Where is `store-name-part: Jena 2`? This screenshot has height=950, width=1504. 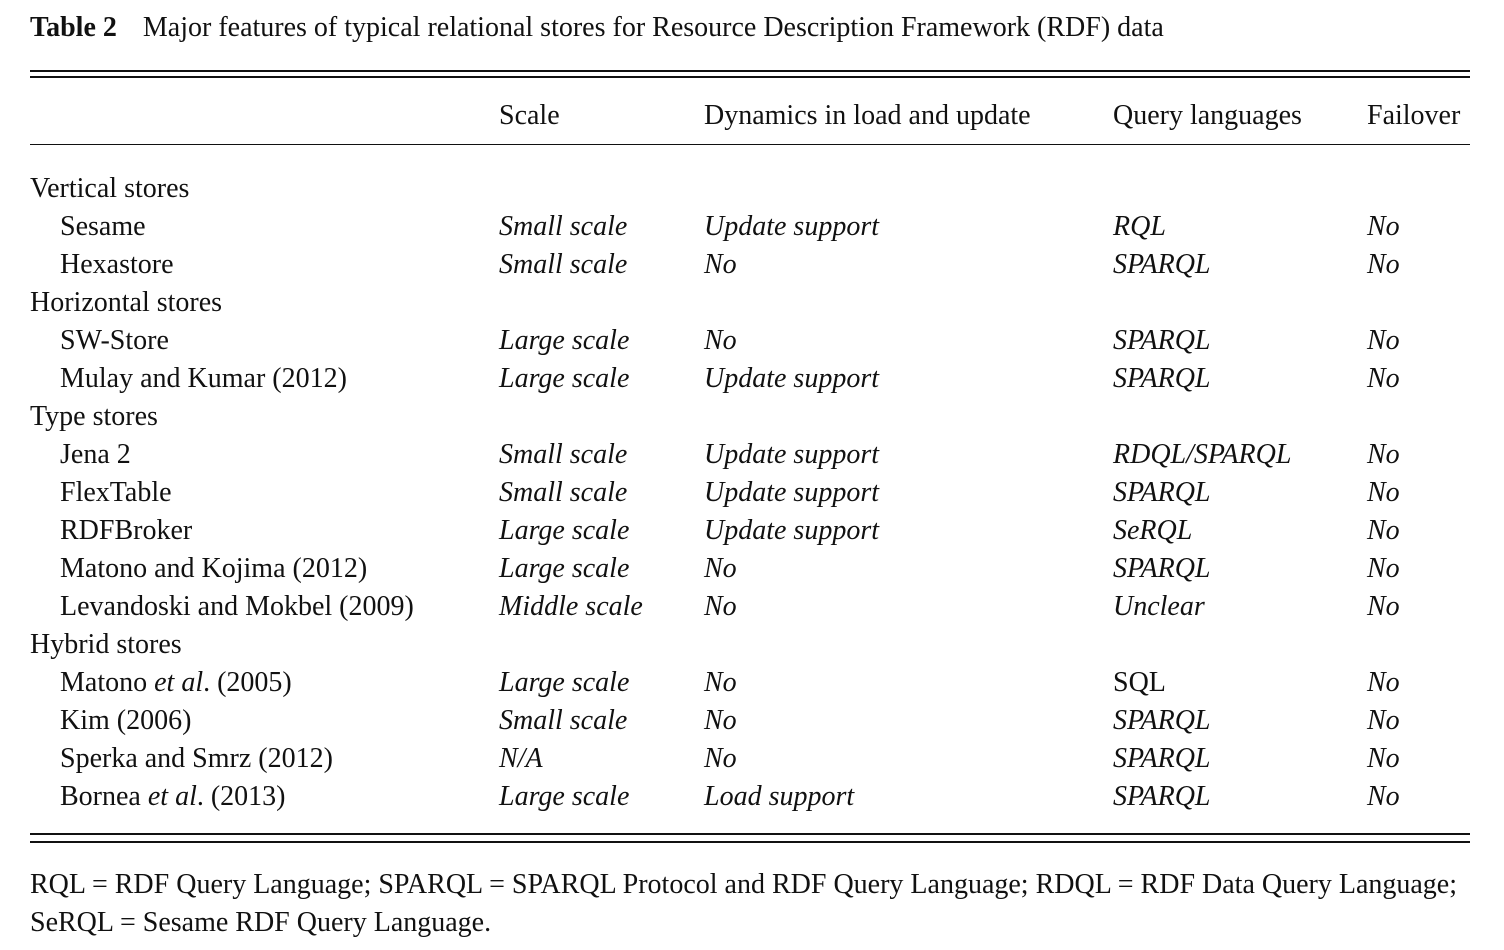 store-name-part: Jena 2 is located at coordinates (95, 454).